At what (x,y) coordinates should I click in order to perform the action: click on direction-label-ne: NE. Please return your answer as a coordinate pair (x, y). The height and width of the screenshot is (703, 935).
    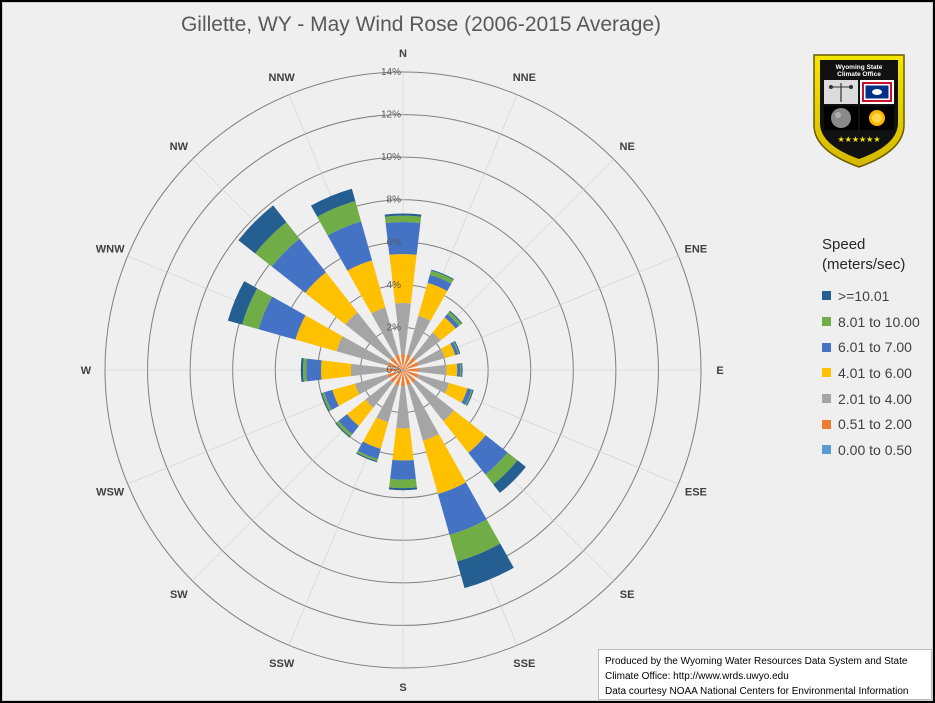
    Looking at the image, I should click on (627, 147).